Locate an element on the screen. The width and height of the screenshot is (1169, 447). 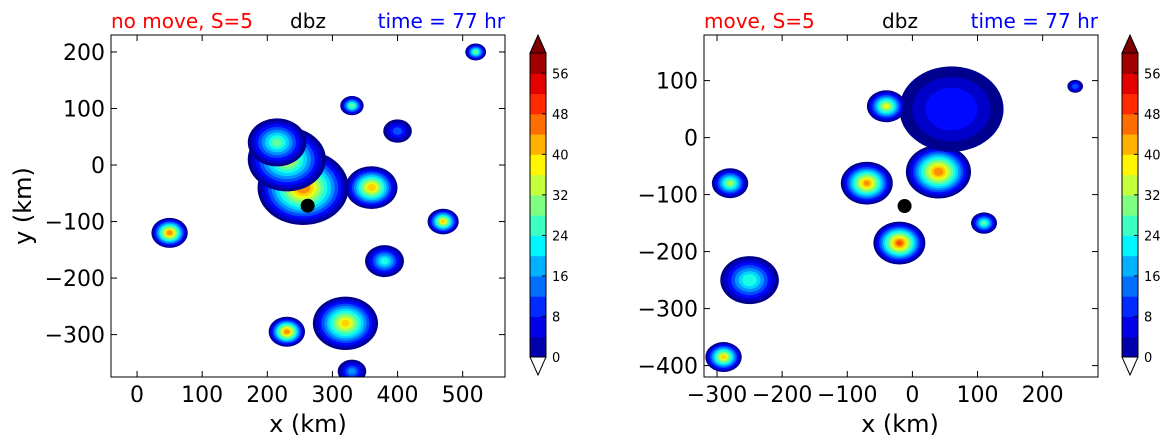
colorbar-extend-max is located at coordinates (1130, 43).